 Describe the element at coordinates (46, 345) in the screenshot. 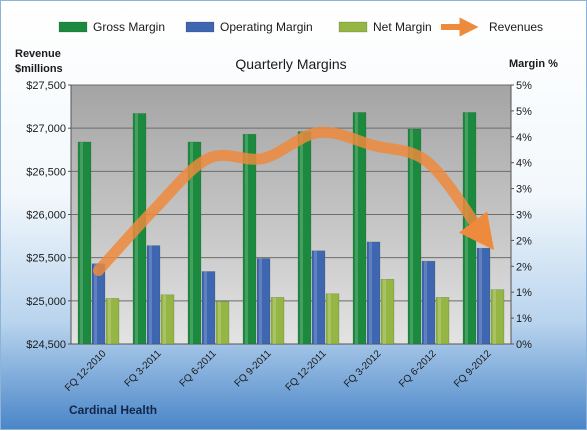

I see `left-tick-label: $24,500` at that location.